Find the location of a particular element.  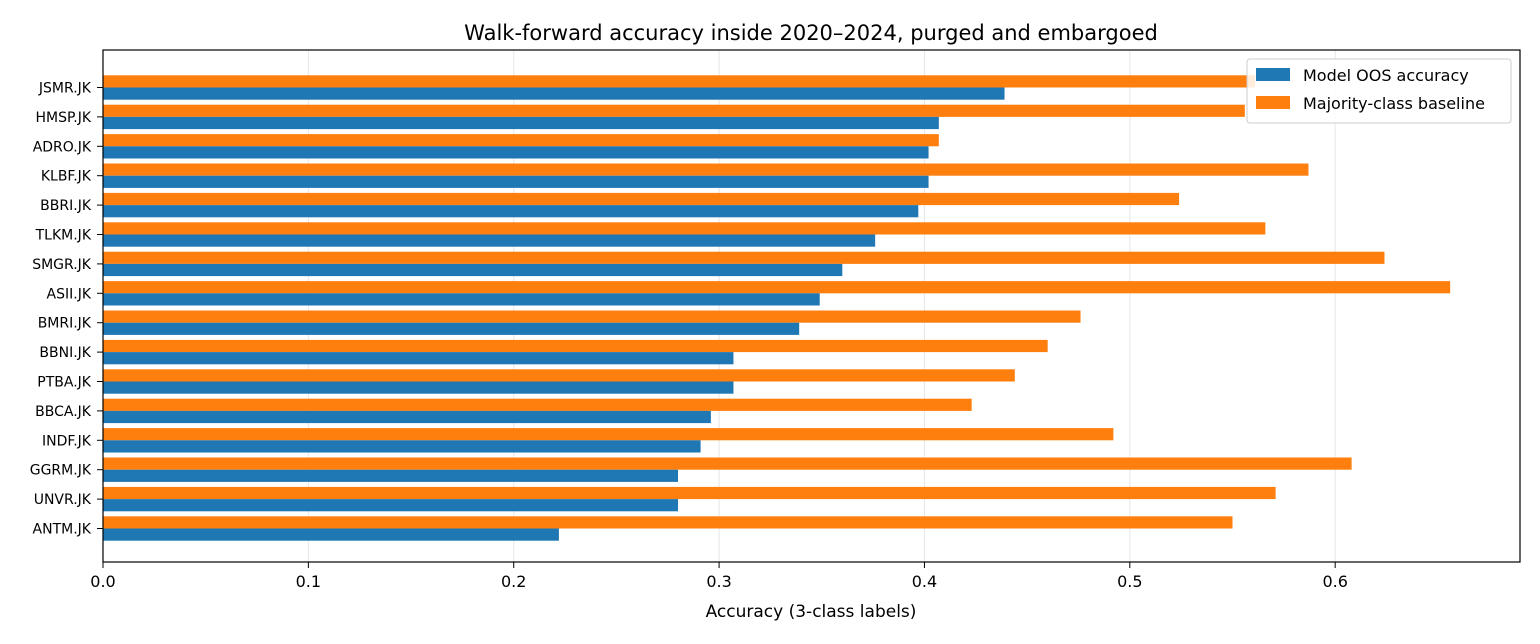

x-tick-label: 0.6 is located at coordinates (1334, 581).